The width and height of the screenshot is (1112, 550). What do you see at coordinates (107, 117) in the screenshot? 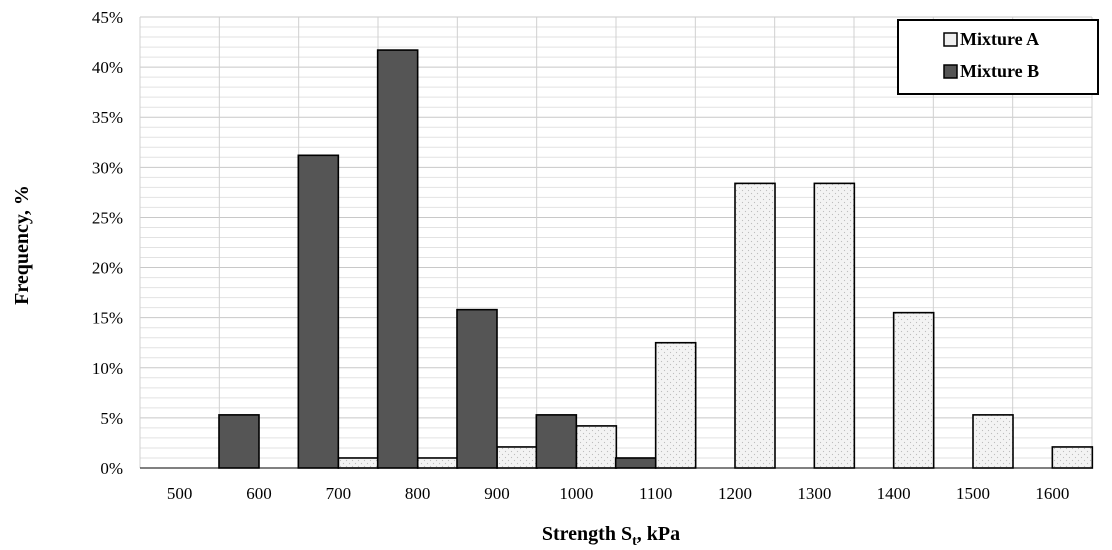
I see `y-tick-label: 35%` at bounding box center [107, 117].